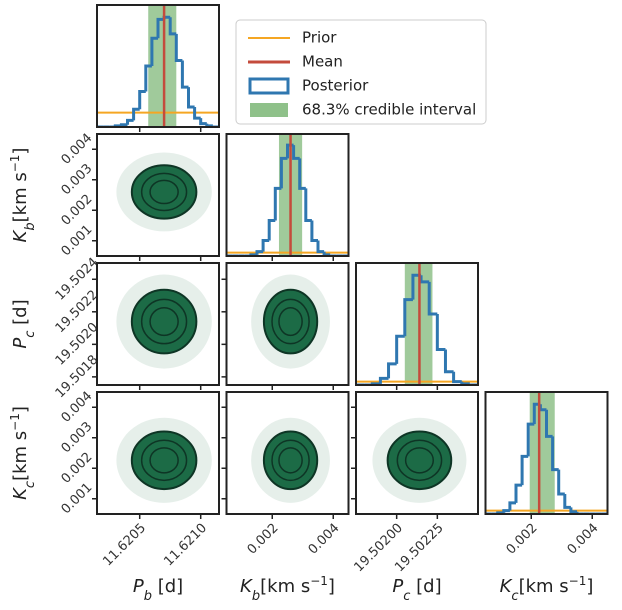 The width and height of the screenshot is (622, 610). Describe the element at coordinates (324, 539) in the screenshot. I see `x-tick-label: 0.004` at that location.